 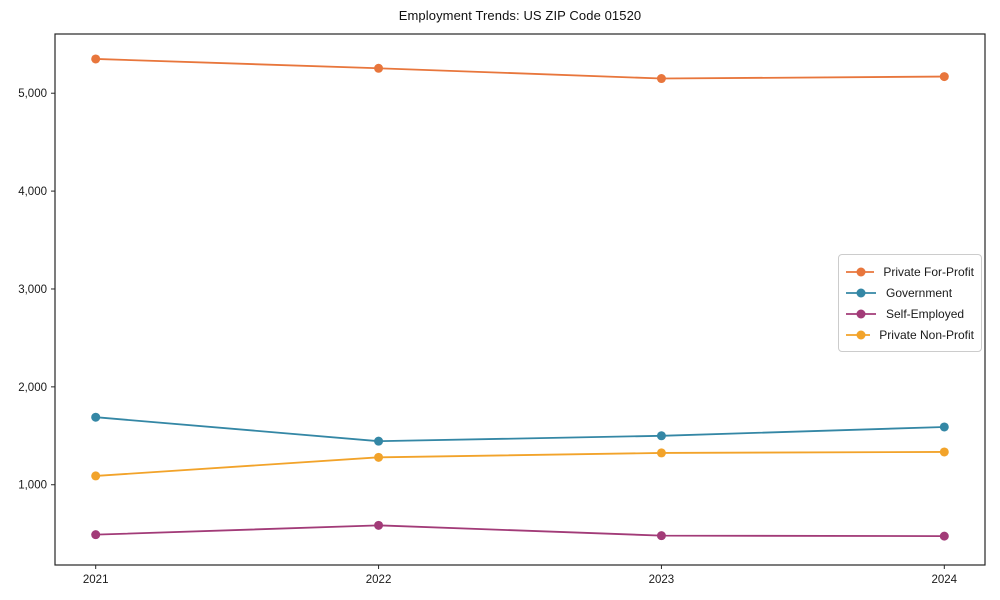 I want to click on x-tick-label: 2021, so click(x=96, y=580).